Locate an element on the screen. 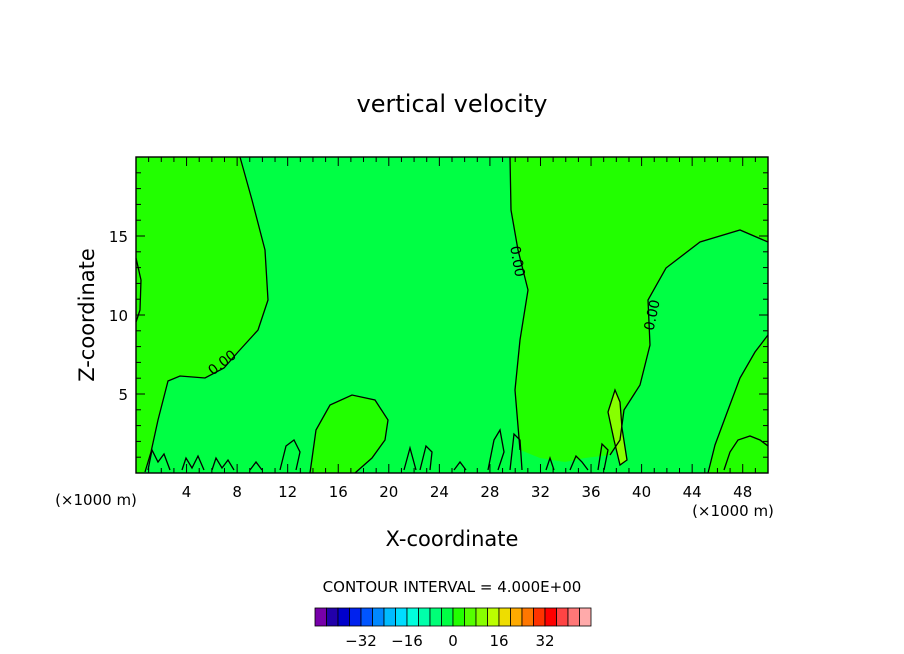 Image resolution: width=904 pixels, height=654 pixels. contour-line-left is located at coordinates (206, 314).